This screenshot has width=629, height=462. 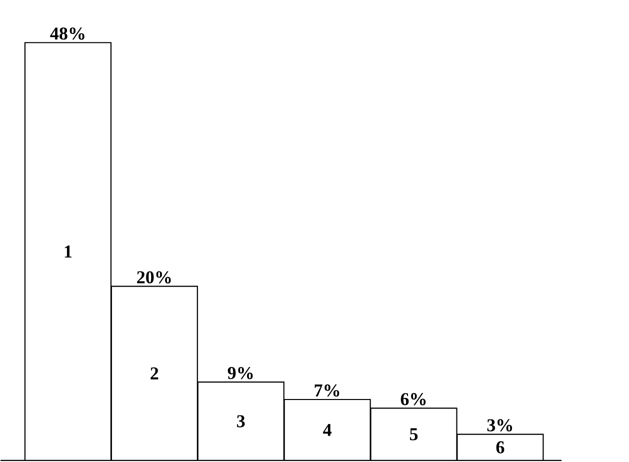 What do you see at coordinates (240, 373) in the screenshot?
I see `data-label: 9%` at bounding box center [240, 373].